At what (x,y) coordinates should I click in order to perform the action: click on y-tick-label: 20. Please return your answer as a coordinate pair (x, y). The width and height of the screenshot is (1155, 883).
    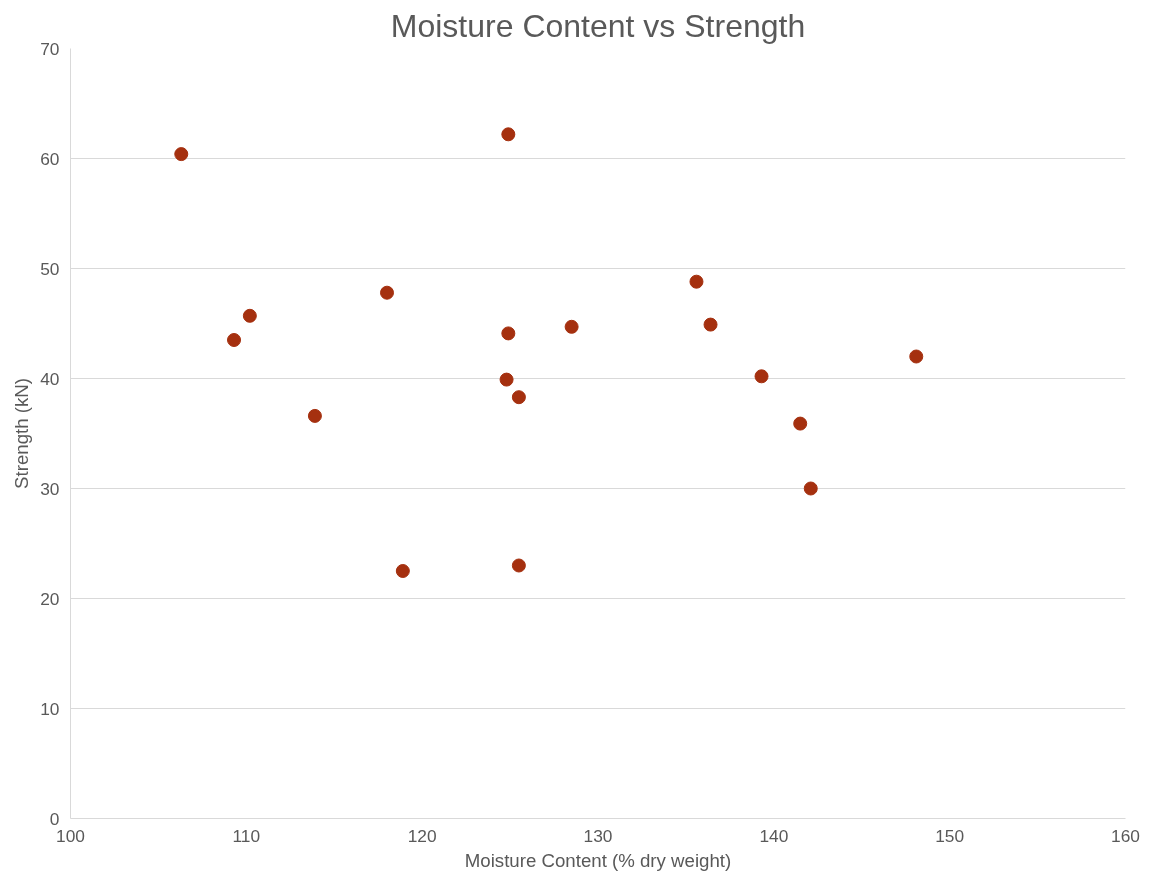
    Looking at the image, I should click on (50, 598).